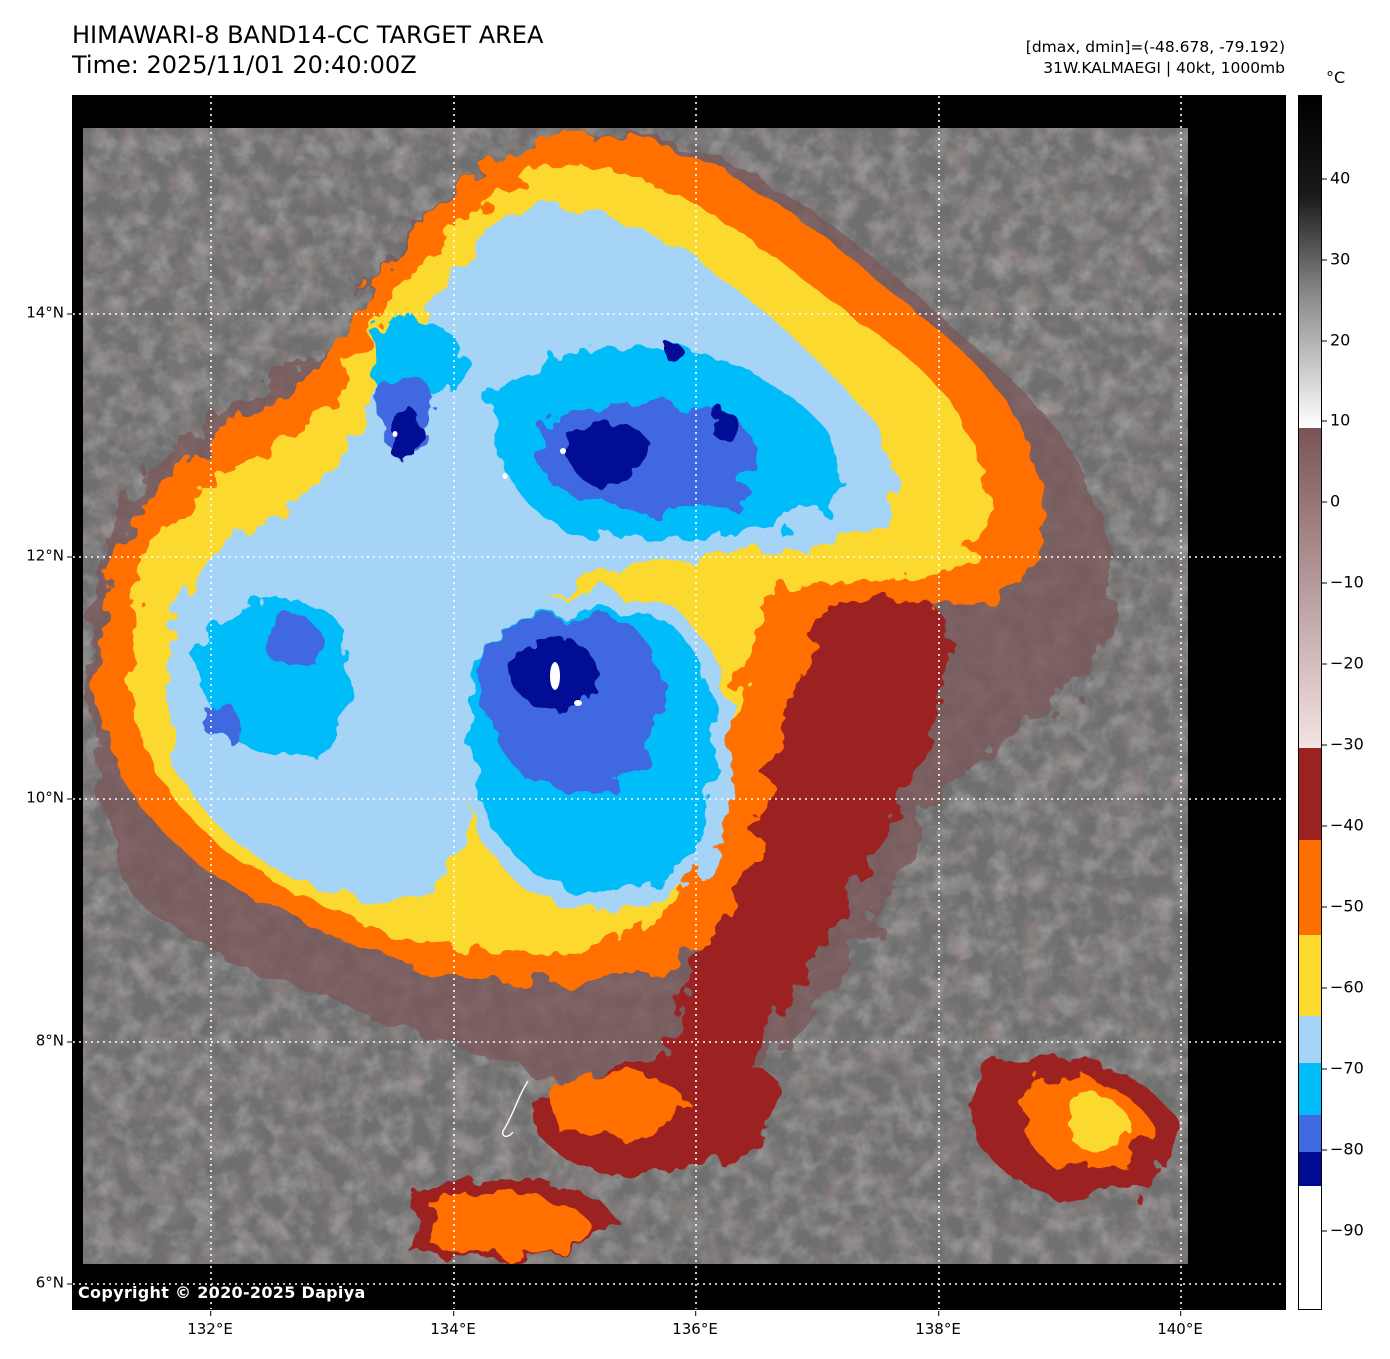 This screenshot has width=1390, height=1359. Describe the element at coordinates (1336, 420) in the screenshot. I see `colorbar-tick-10: 10` at that location.